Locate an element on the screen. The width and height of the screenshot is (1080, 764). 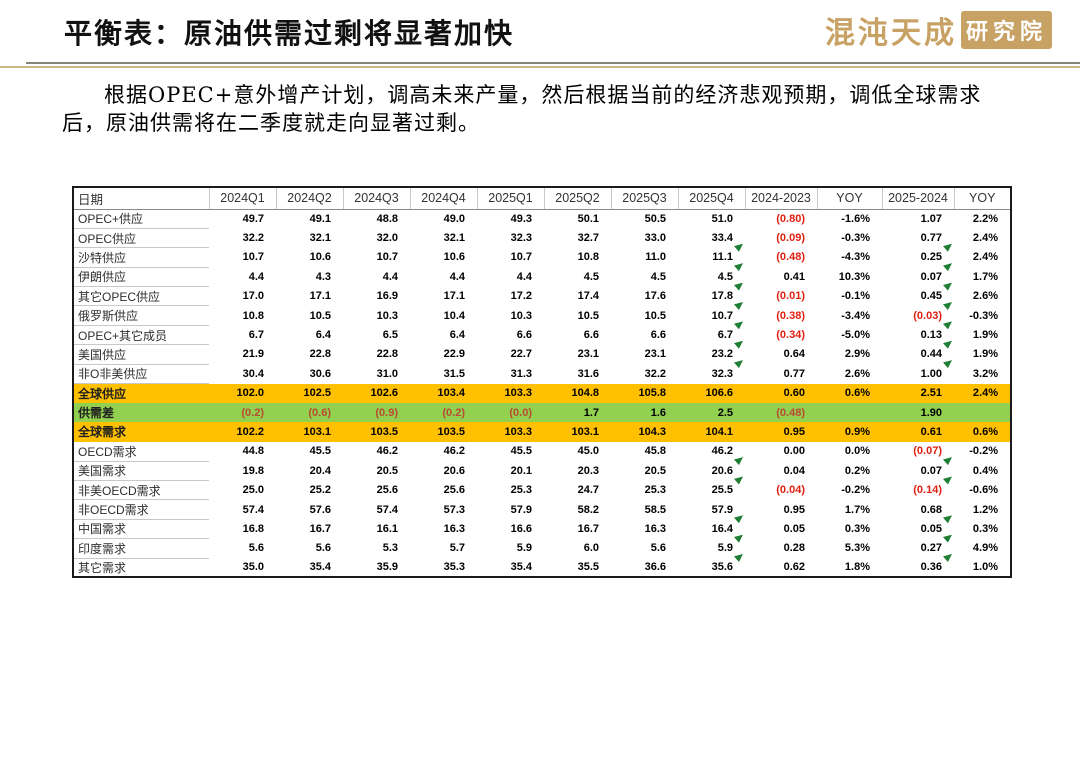
table-cell: 23.2 is located at coordinates (711, 352).